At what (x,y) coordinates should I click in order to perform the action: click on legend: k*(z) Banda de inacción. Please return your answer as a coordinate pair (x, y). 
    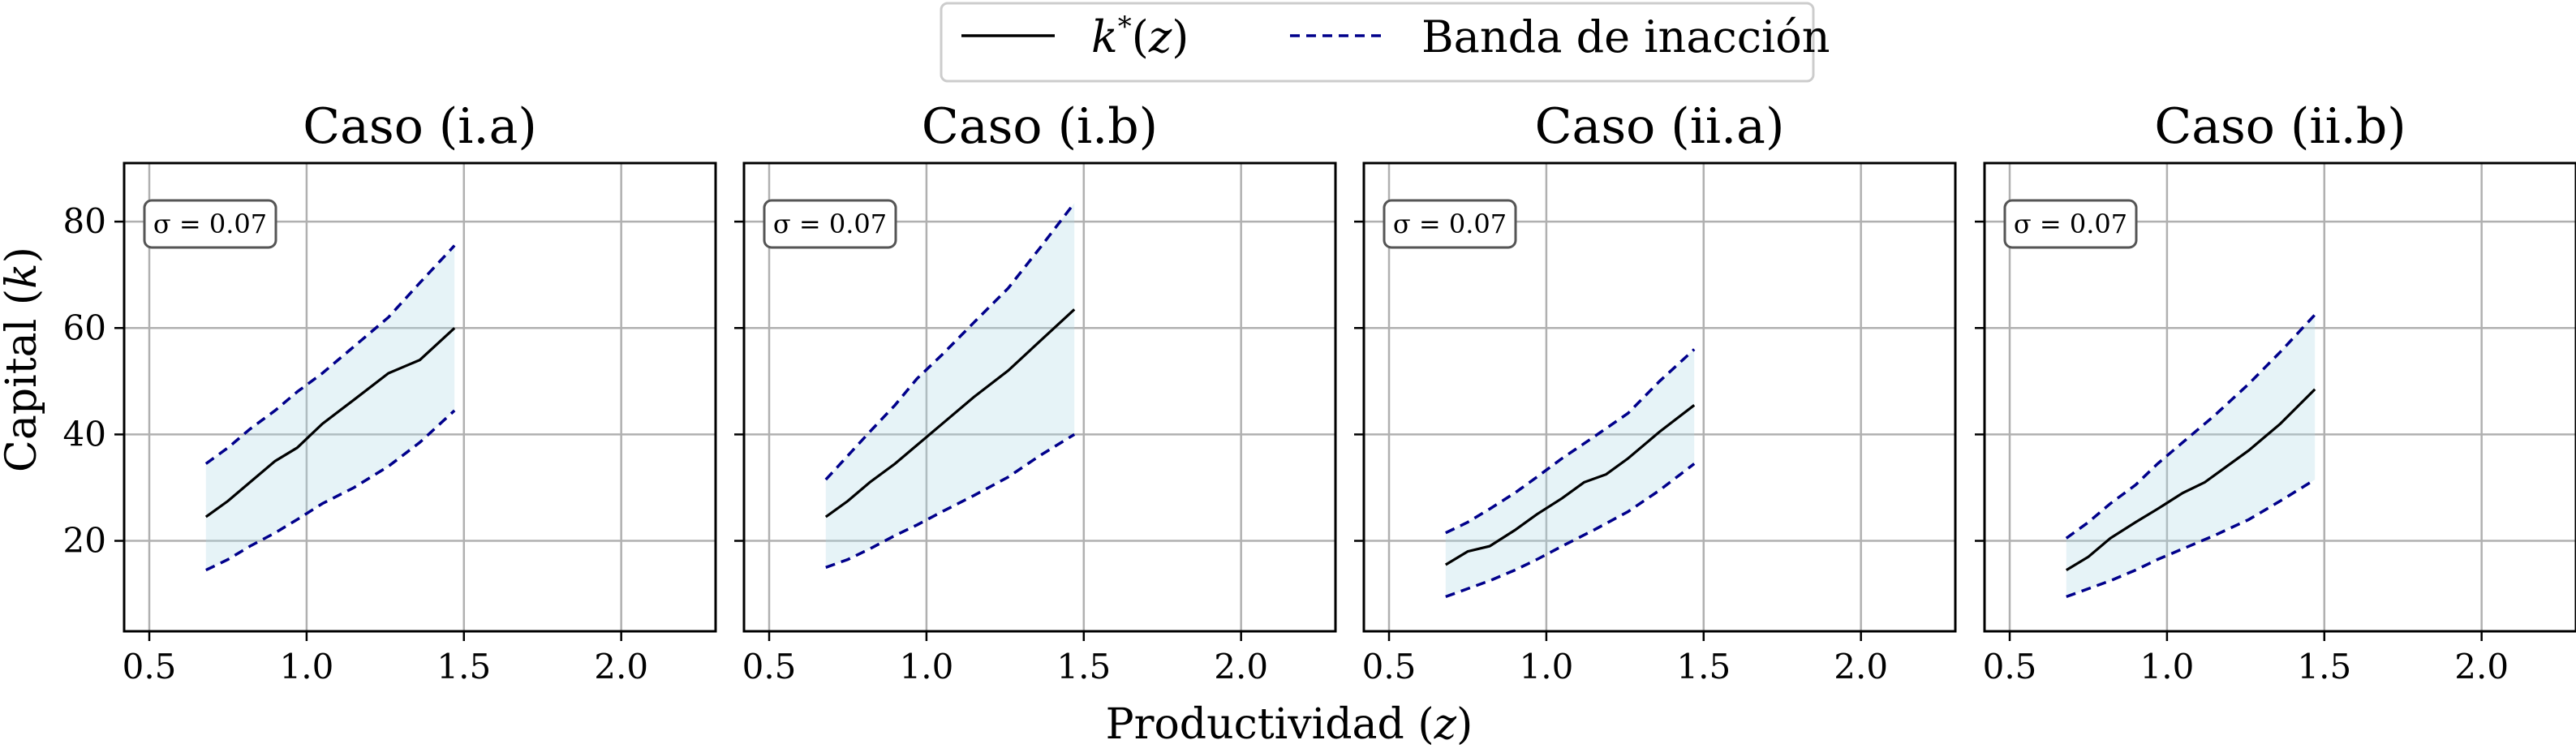
    Looking at the image, I should click on (1385, 42).